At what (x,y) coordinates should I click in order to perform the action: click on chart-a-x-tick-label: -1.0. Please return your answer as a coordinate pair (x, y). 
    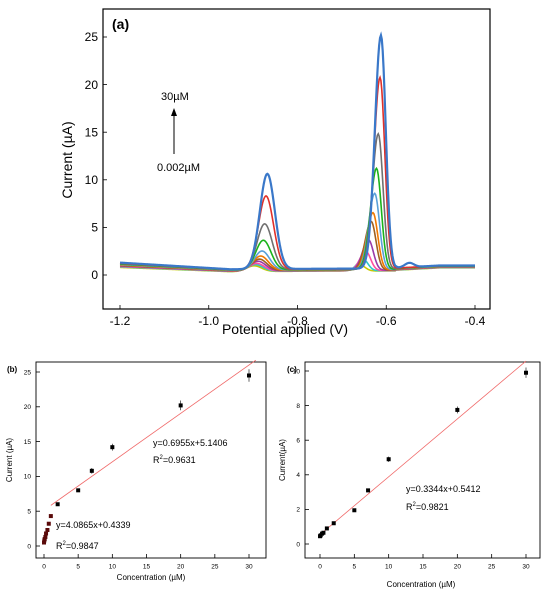
    Looking at the image, I should click on (208, 321).